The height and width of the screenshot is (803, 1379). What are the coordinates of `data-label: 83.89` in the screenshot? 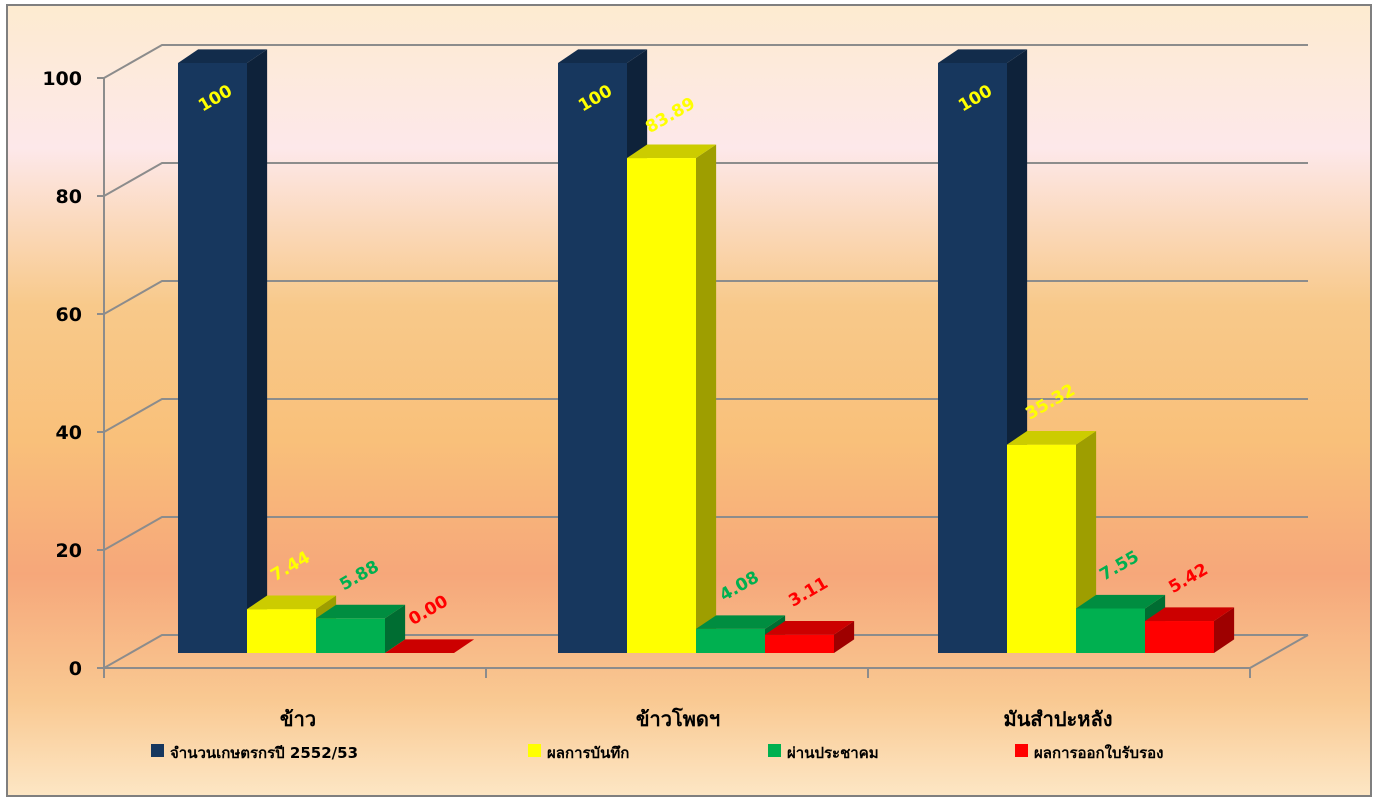 It's located at (670, 116).